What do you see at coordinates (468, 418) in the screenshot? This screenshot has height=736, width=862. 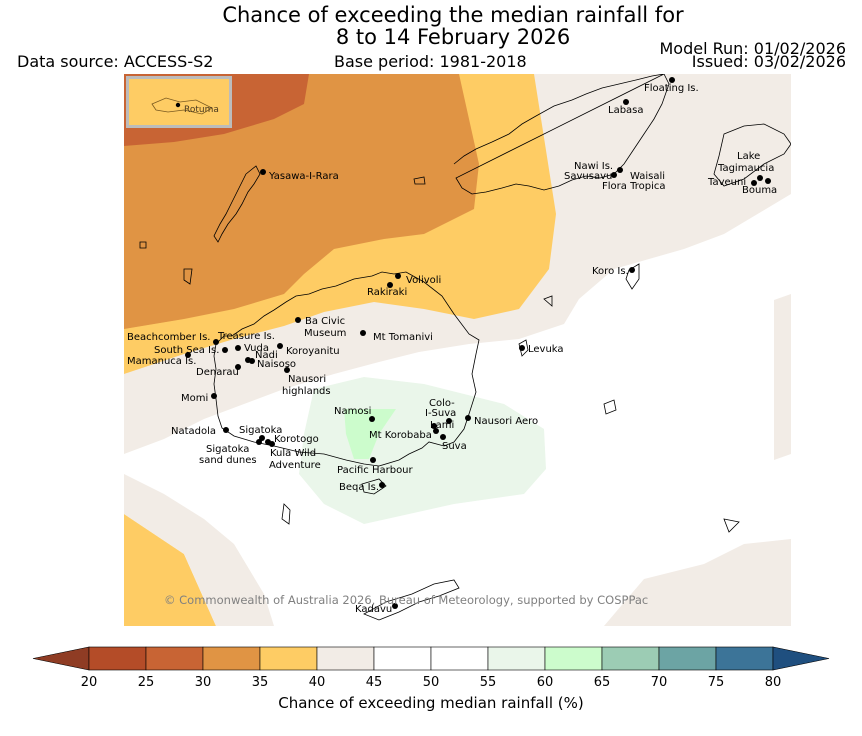 I see `marker-nausori-aero` at bounding box center [468, 418].